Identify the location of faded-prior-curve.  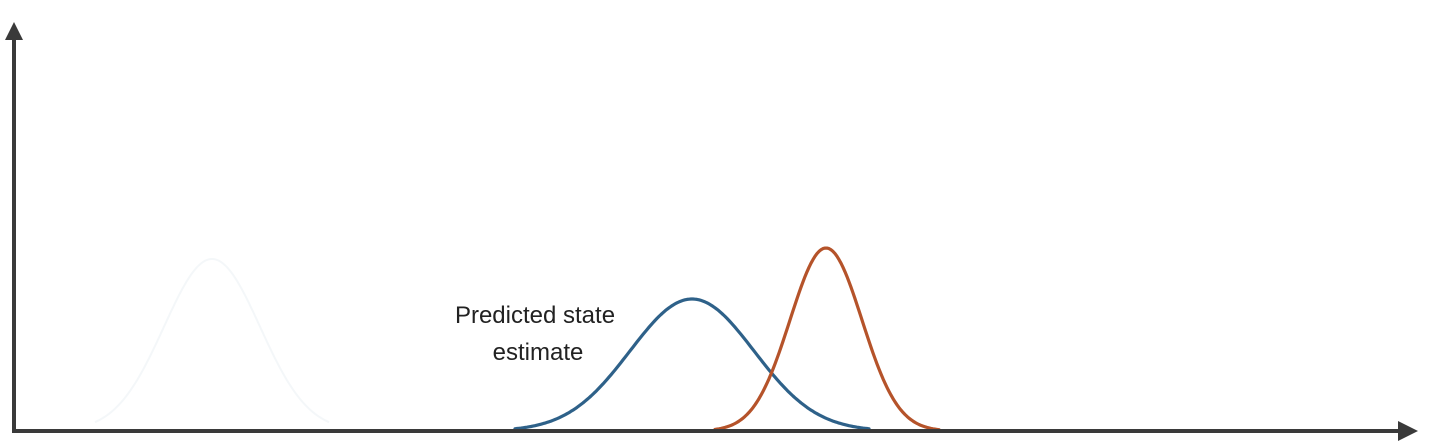
(212, 341).